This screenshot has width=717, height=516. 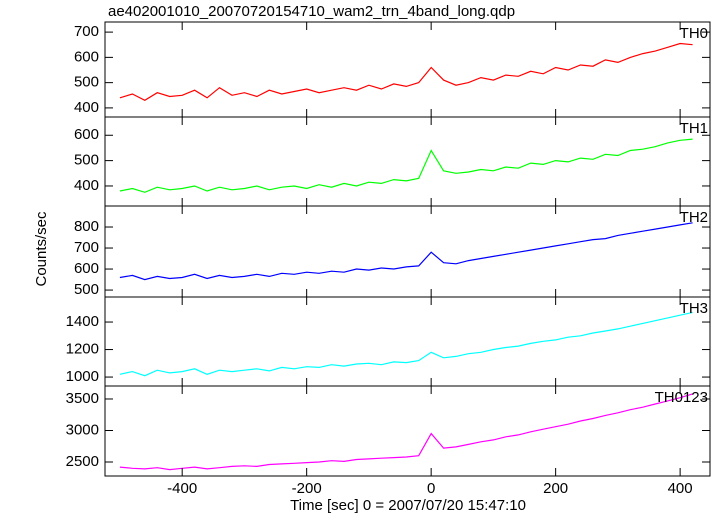 I want to click on x-tick-label: 200, so click(x=555, y=488).